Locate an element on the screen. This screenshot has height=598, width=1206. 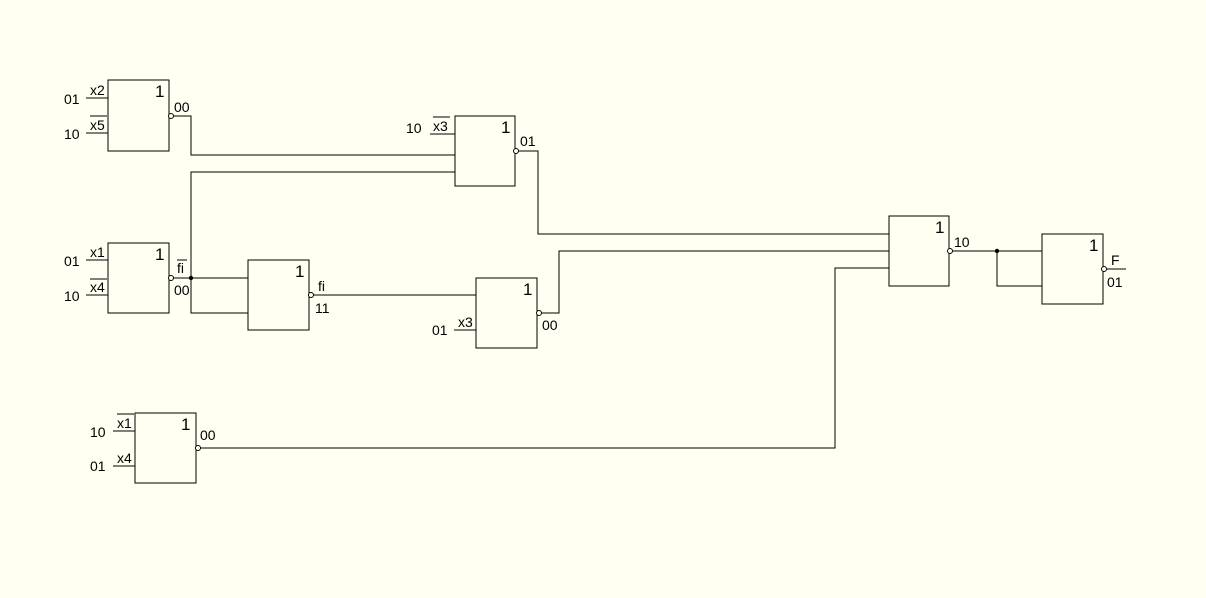
output-value: 11 is located at coordinates (322, 308).